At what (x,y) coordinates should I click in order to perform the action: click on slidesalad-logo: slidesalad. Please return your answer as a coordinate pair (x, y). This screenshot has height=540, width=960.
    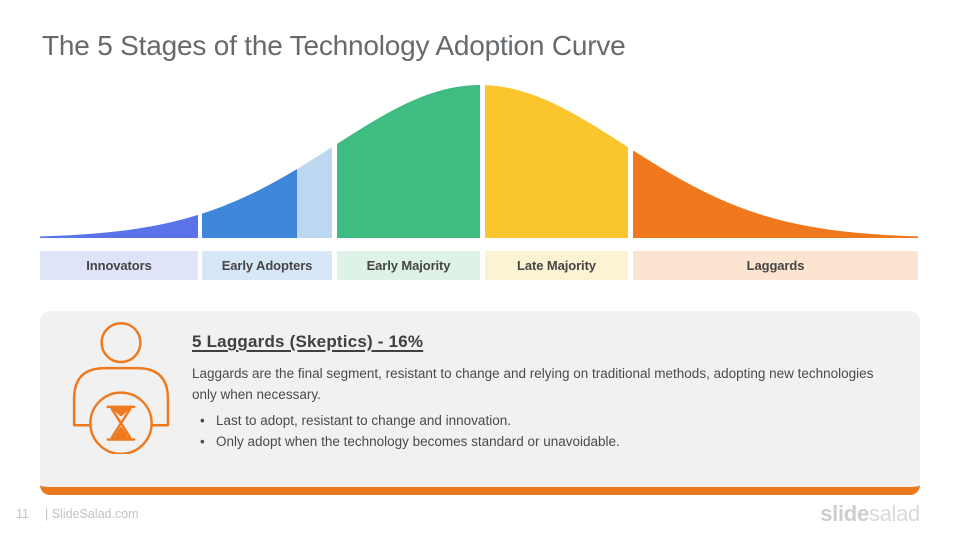
    Looking at the image, I should click on (870, 514).